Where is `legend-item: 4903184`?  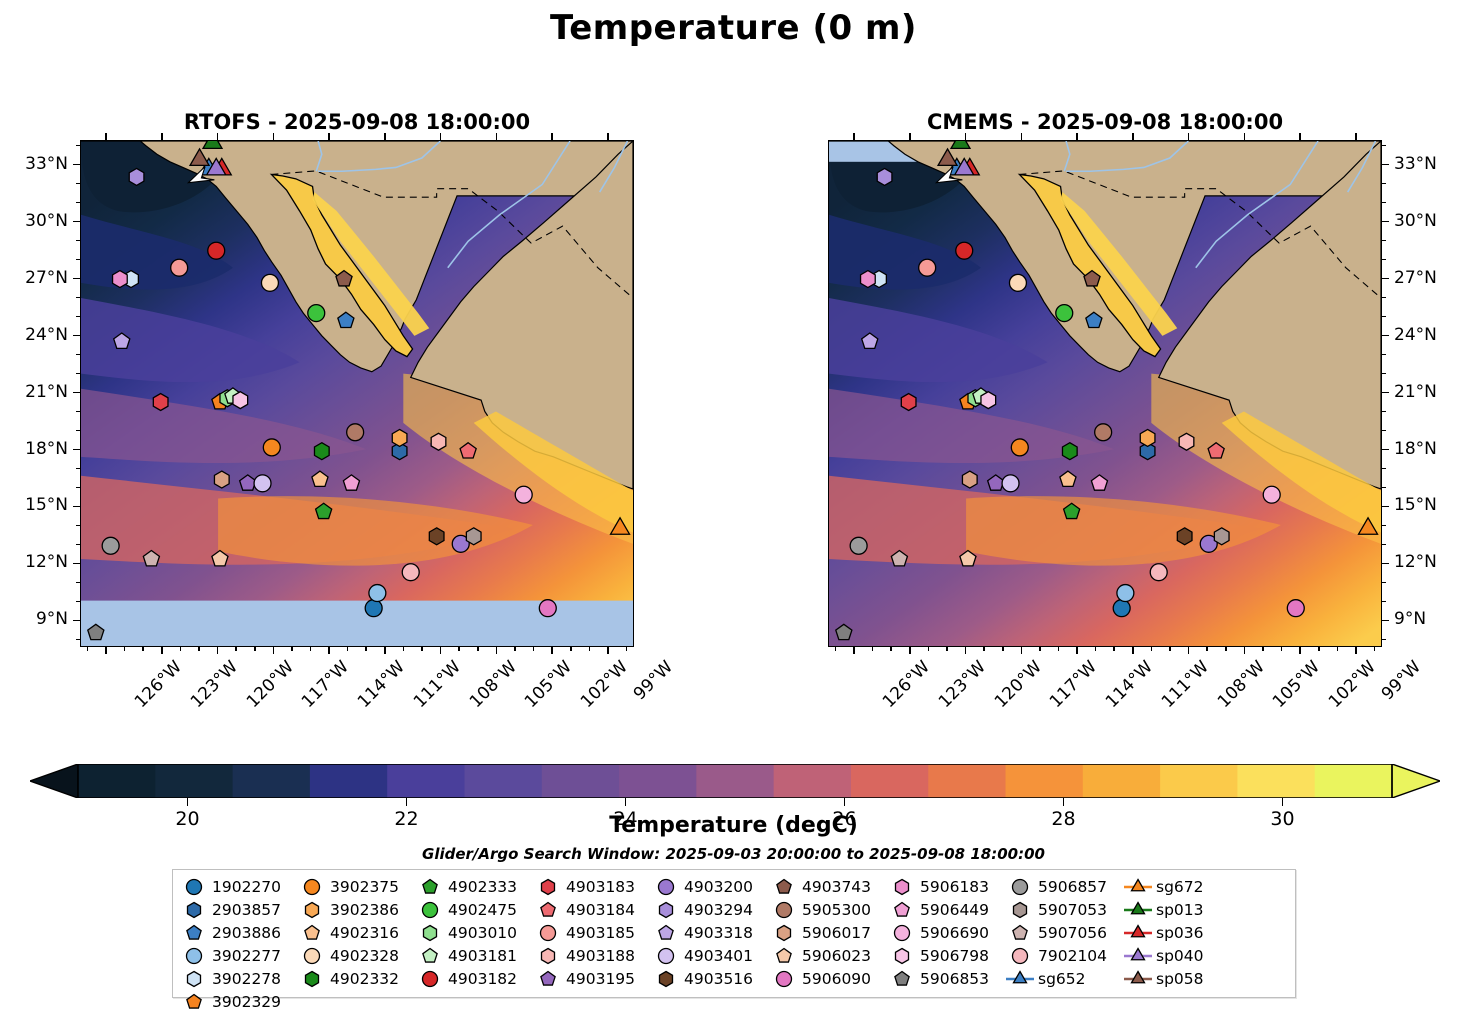
legend-item: 4903184 is located at coordinates (592, 909).